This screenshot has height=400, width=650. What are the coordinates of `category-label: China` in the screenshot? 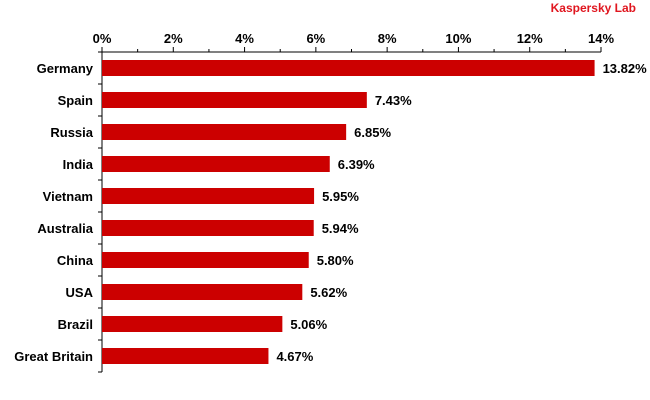 It's located at (75, 260).